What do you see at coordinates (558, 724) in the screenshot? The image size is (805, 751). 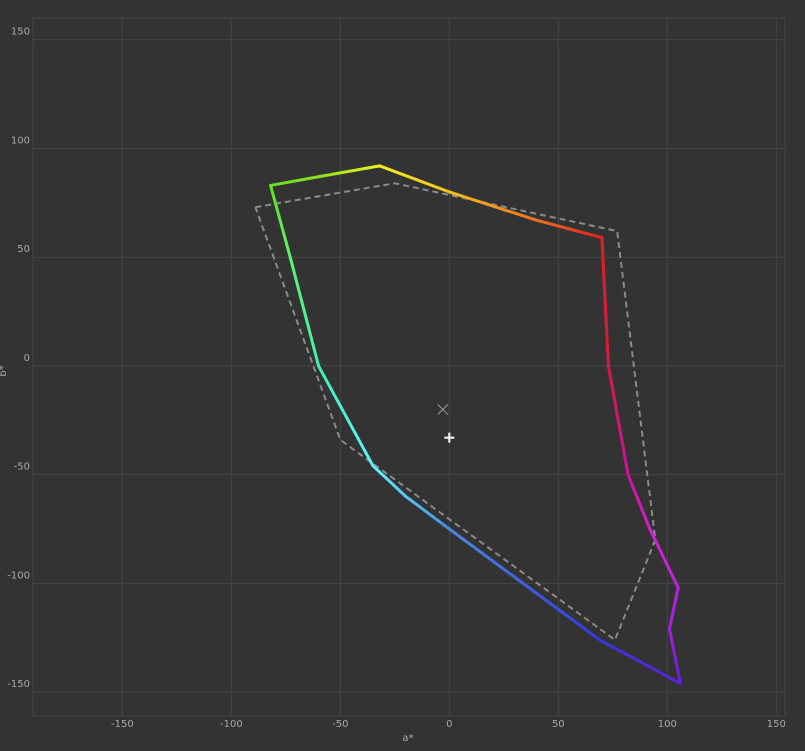 I see `x-tick-label: 50` at bounding box center [558, 724].